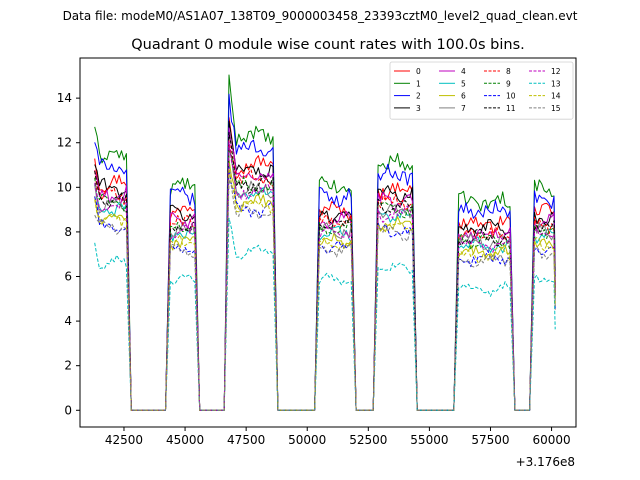  What do you see at coordinates (68, 232) in the screenshot?
I see `y-tick-label: 8` at bounding box center [68, 232].